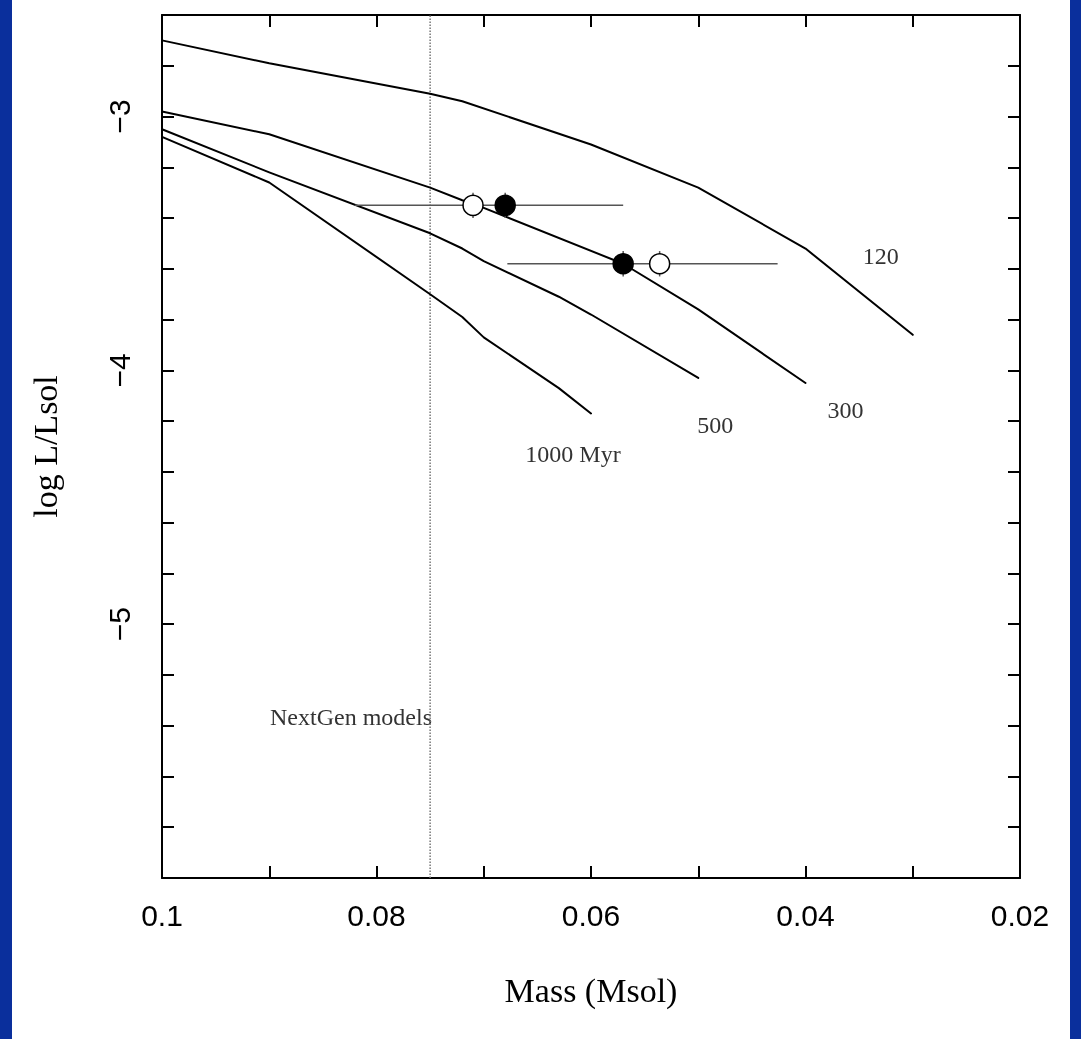 The width and height of the screenshot is (1081, 1039). I want to click on annotation: NextGen models, so click(351, 717).